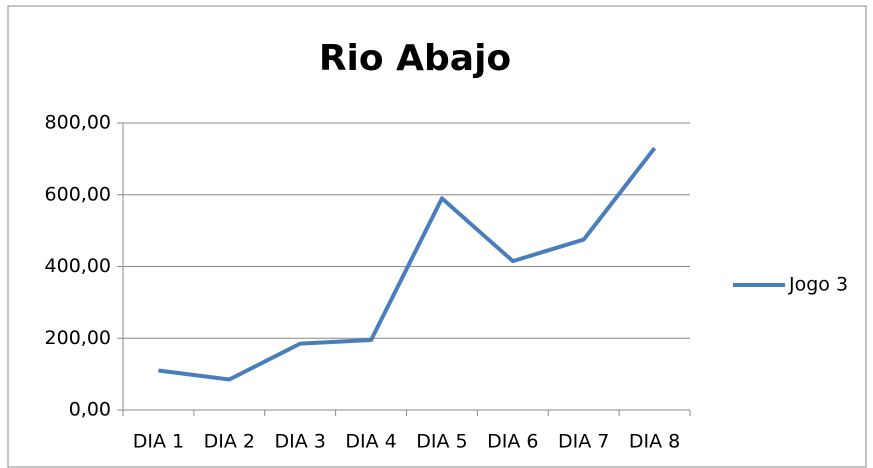 The height and width of the screenshot is (468, 873). What do you see at coordinates (370, 442) in the screenshot?
I see `x-tick-label: DIA 4` at bounding box center [370, 442].